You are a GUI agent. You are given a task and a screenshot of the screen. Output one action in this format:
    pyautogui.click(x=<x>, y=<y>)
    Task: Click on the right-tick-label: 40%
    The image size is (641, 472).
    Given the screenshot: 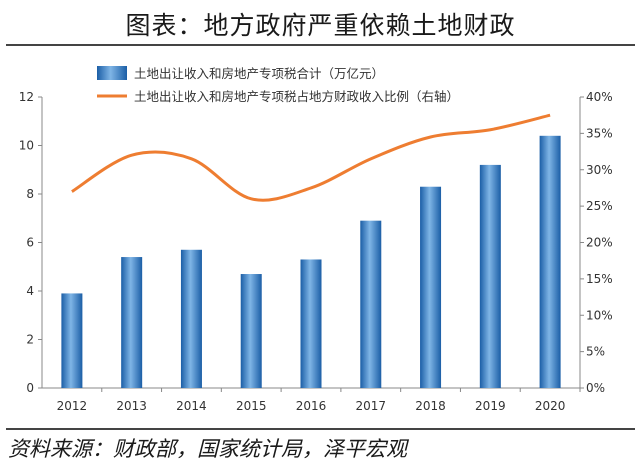 What is the action you would take?
    pyautogui.click(x=599, y=97)
    